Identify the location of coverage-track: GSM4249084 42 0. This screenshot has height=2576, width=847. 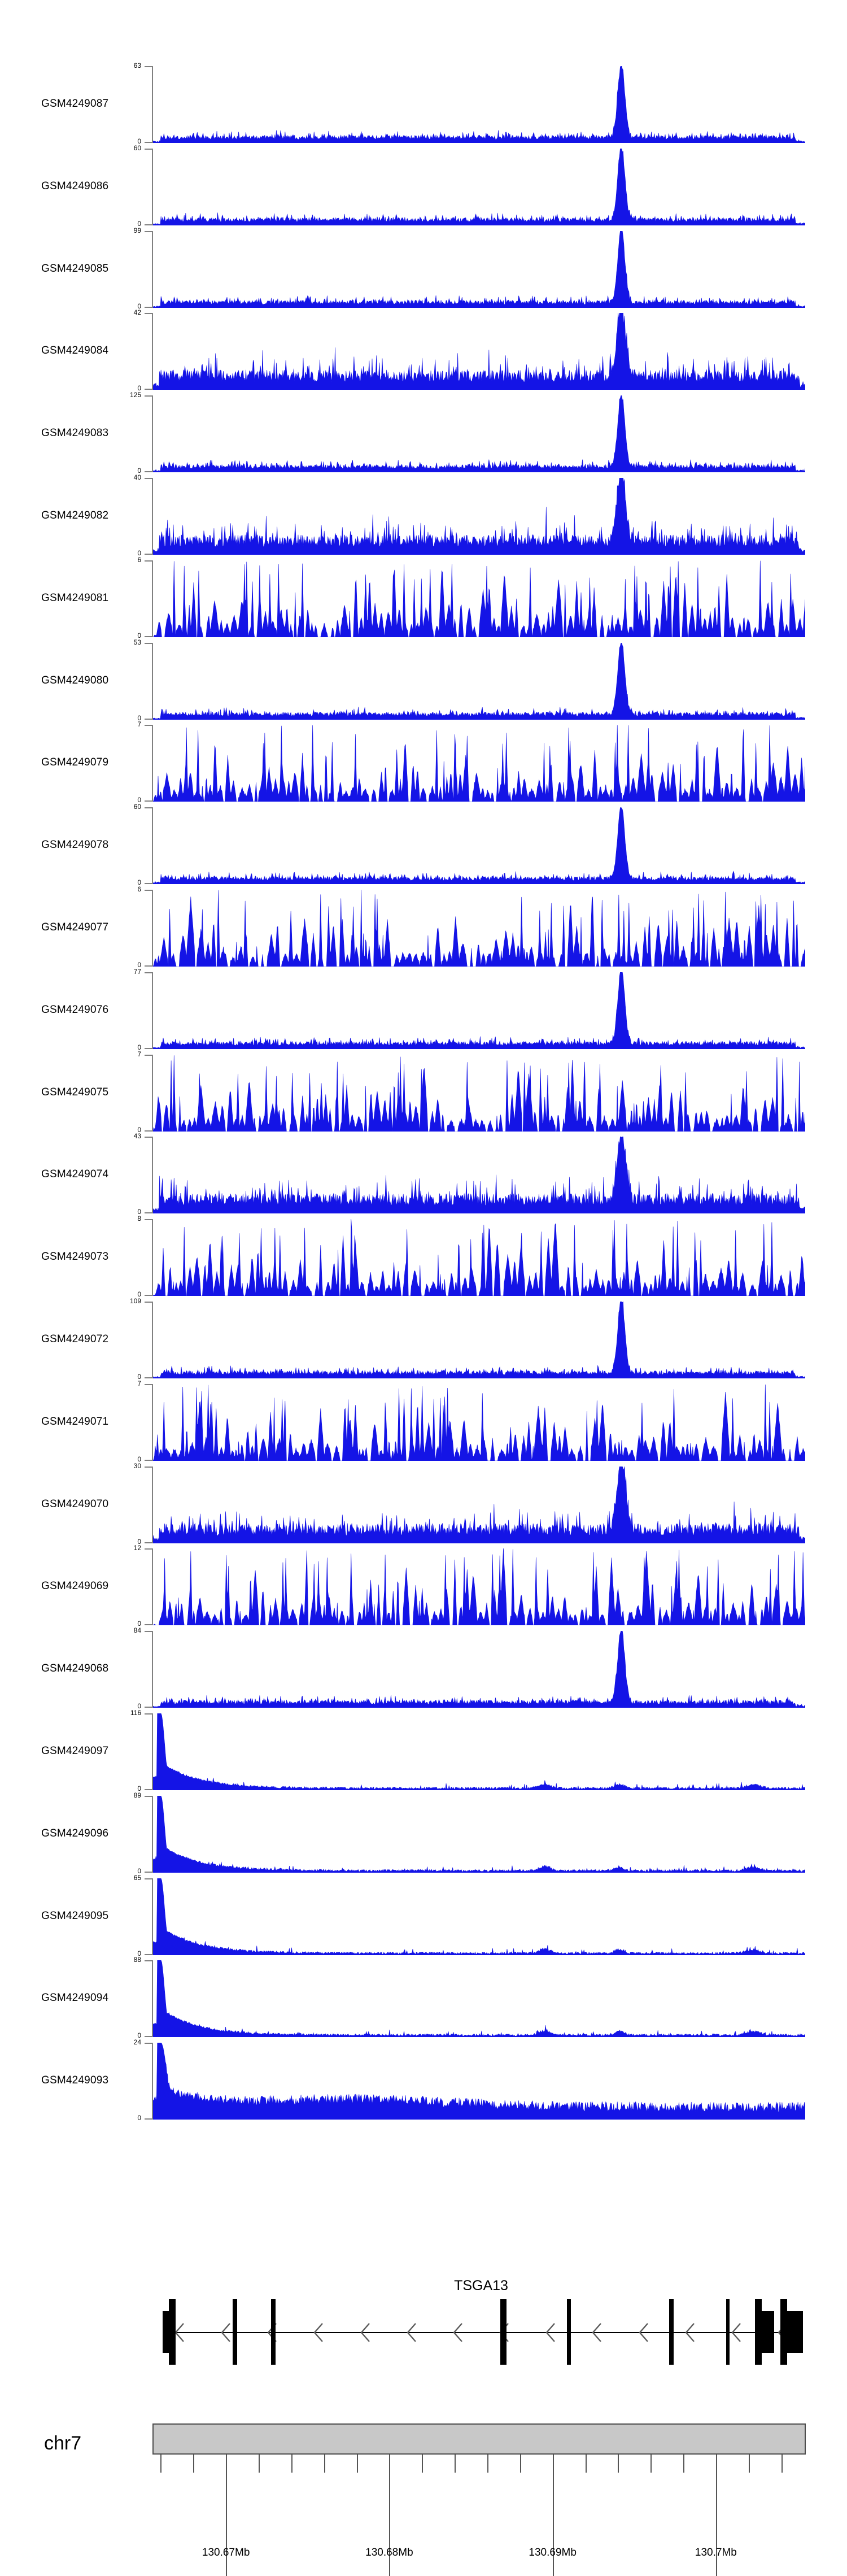
(423, 336).